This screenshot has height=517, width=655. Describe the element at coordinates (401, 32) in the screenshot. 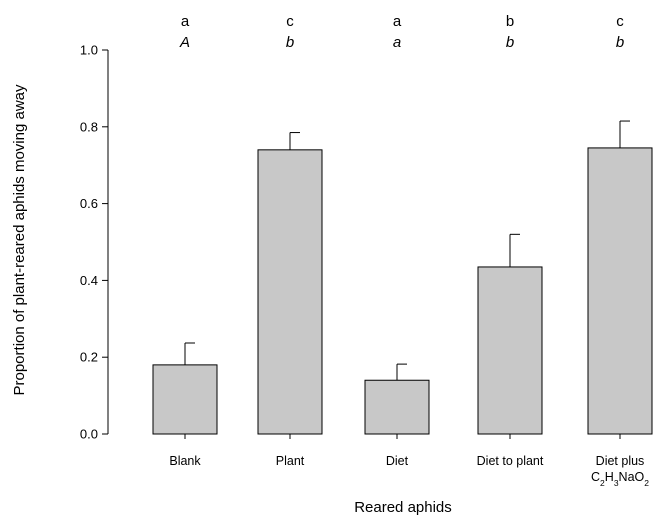

I see `significance-letters: a c a b cA b a b b` at that location.